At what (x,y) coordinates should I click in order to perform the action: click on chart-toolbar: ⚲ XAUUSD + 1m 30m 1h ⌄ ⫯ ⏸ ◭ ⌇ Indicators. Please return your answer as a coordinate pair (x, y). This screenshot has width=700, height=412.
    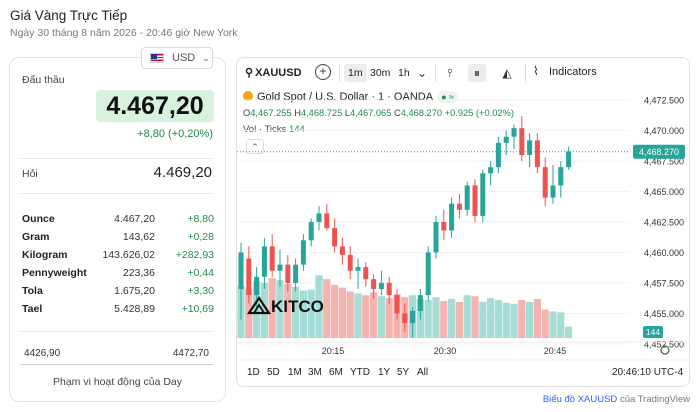
    Looking at the image, I should click on (463, 73).